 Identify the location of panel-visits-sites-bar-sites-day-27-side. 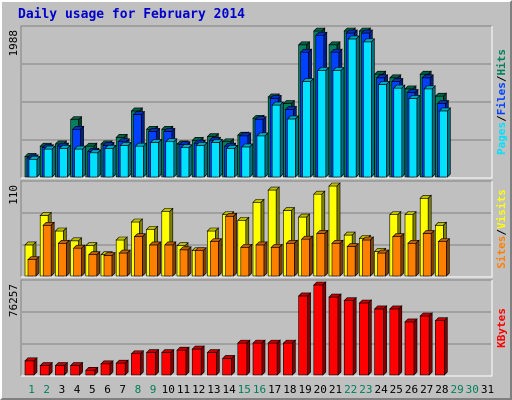
(432, 253).